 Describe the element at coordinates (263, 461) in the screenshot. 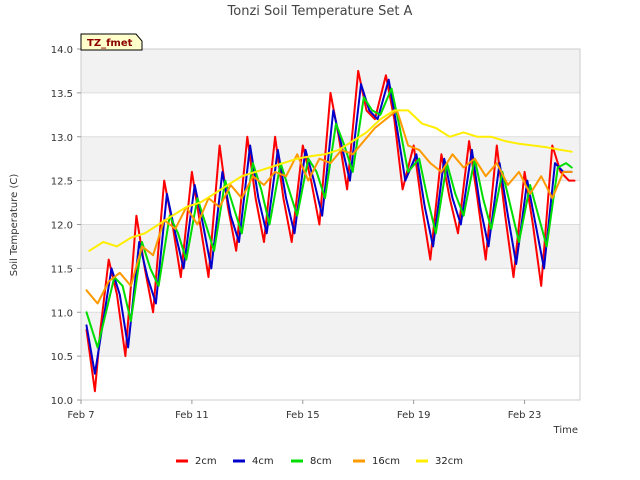

I see `legend-label-4cm: 4cm` at that location.